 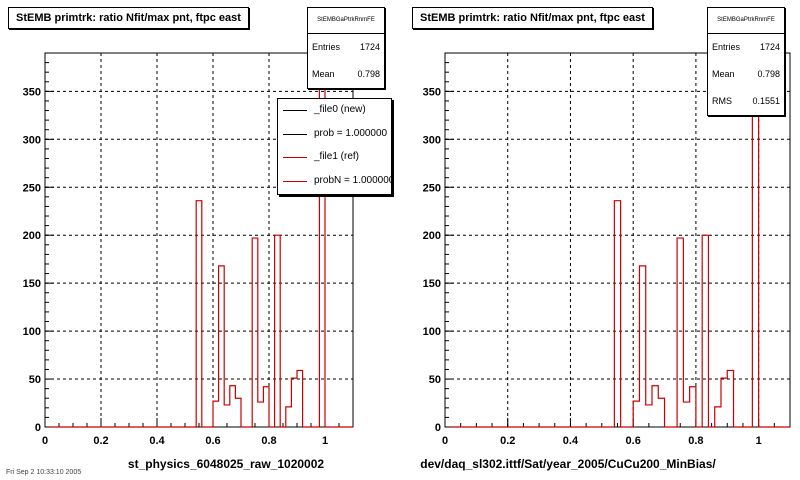 I want to click on right-stats-mean: Mean 0.798, so click(x=746, y=74).